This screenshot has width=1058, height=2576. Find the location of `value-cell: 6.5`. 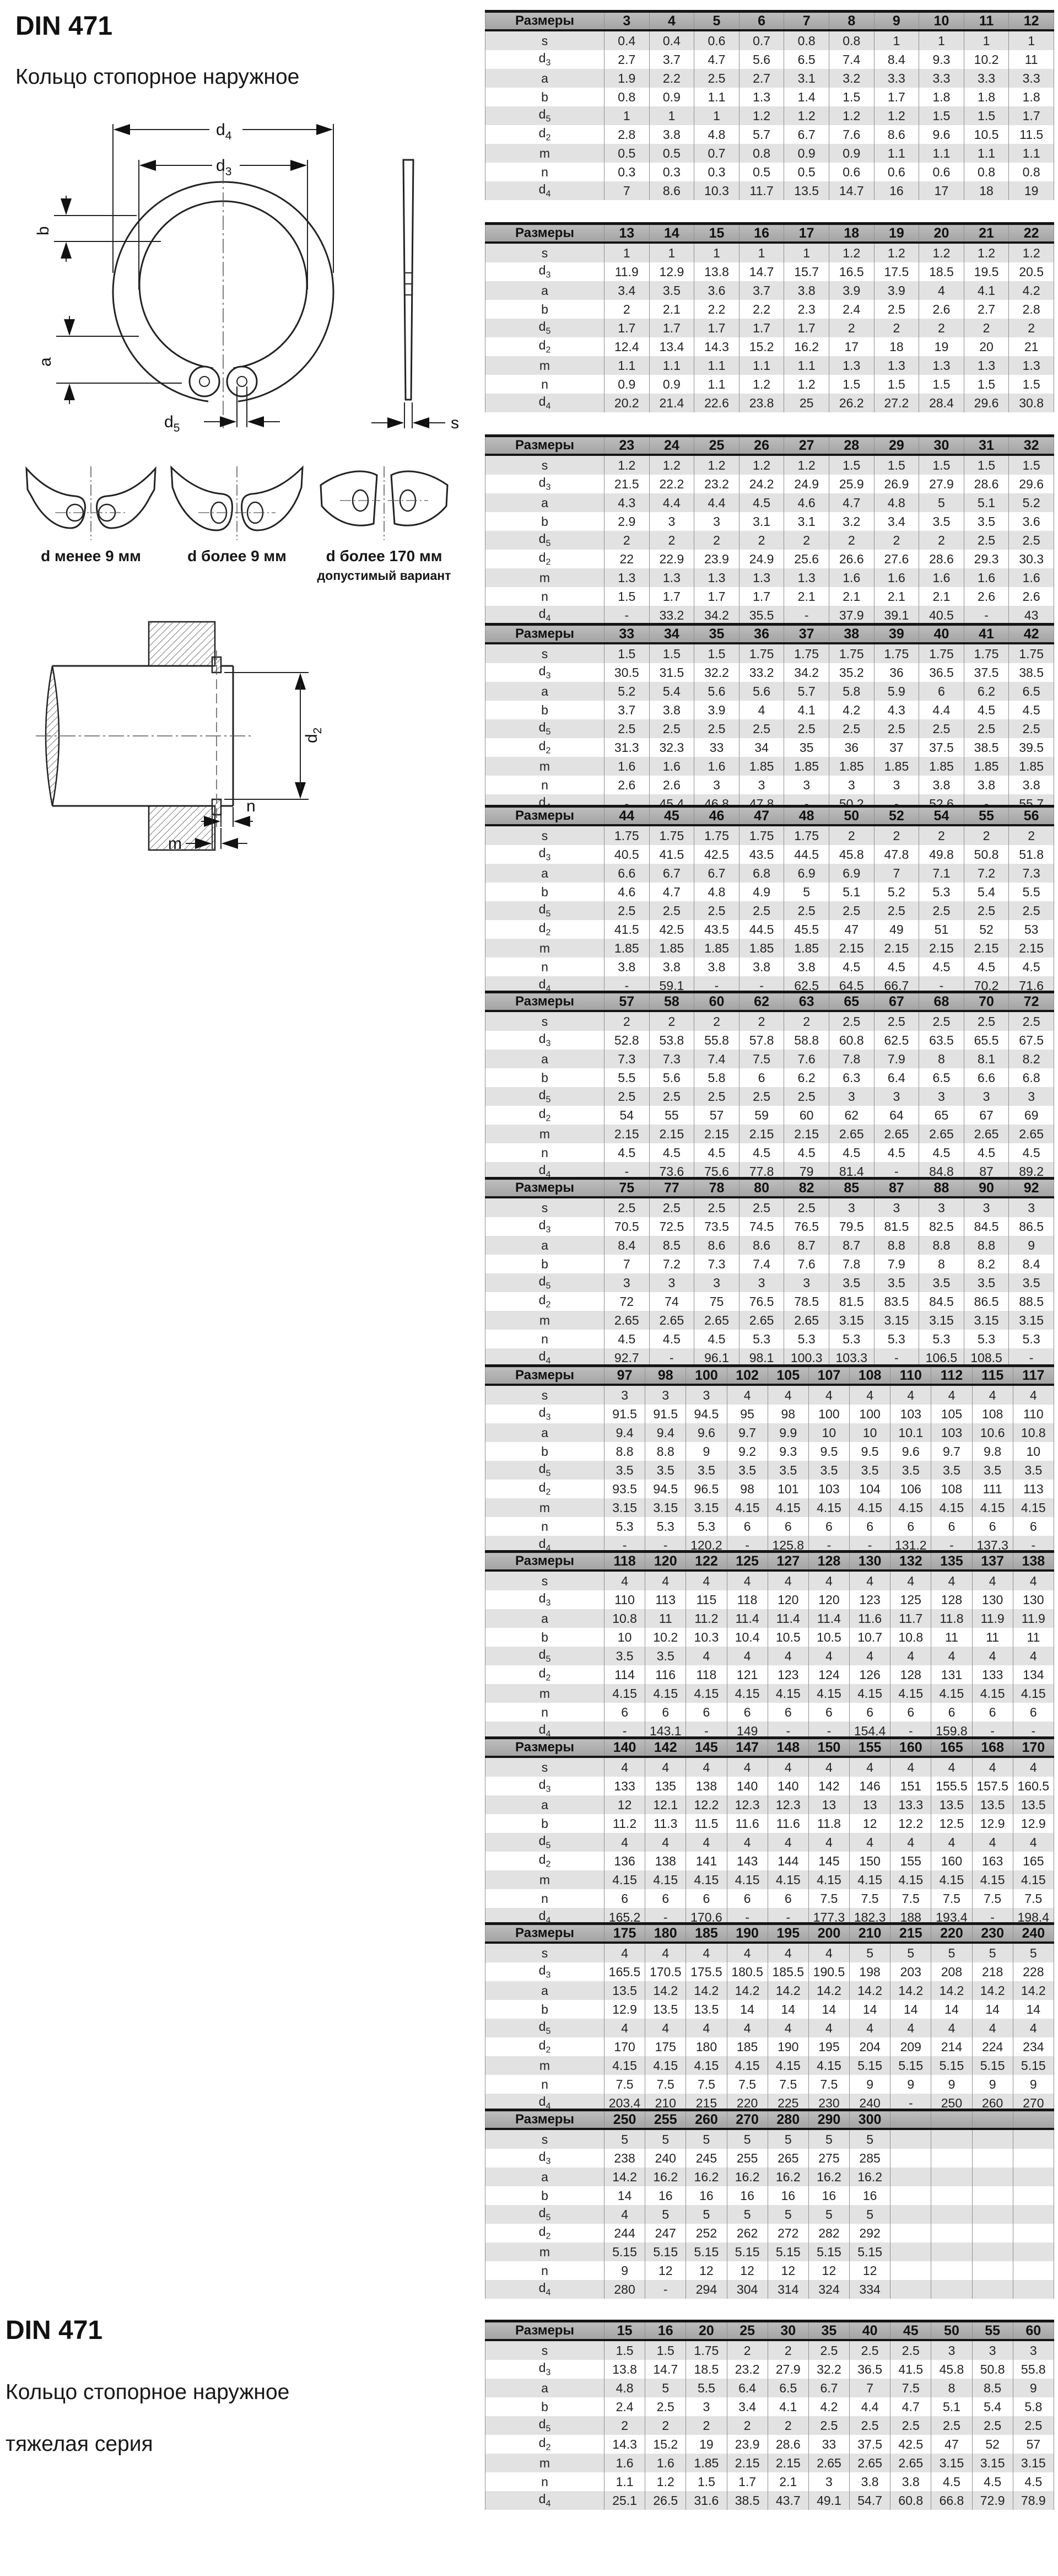

value-cell: 6.5 is located at coordinates (1031, 691).